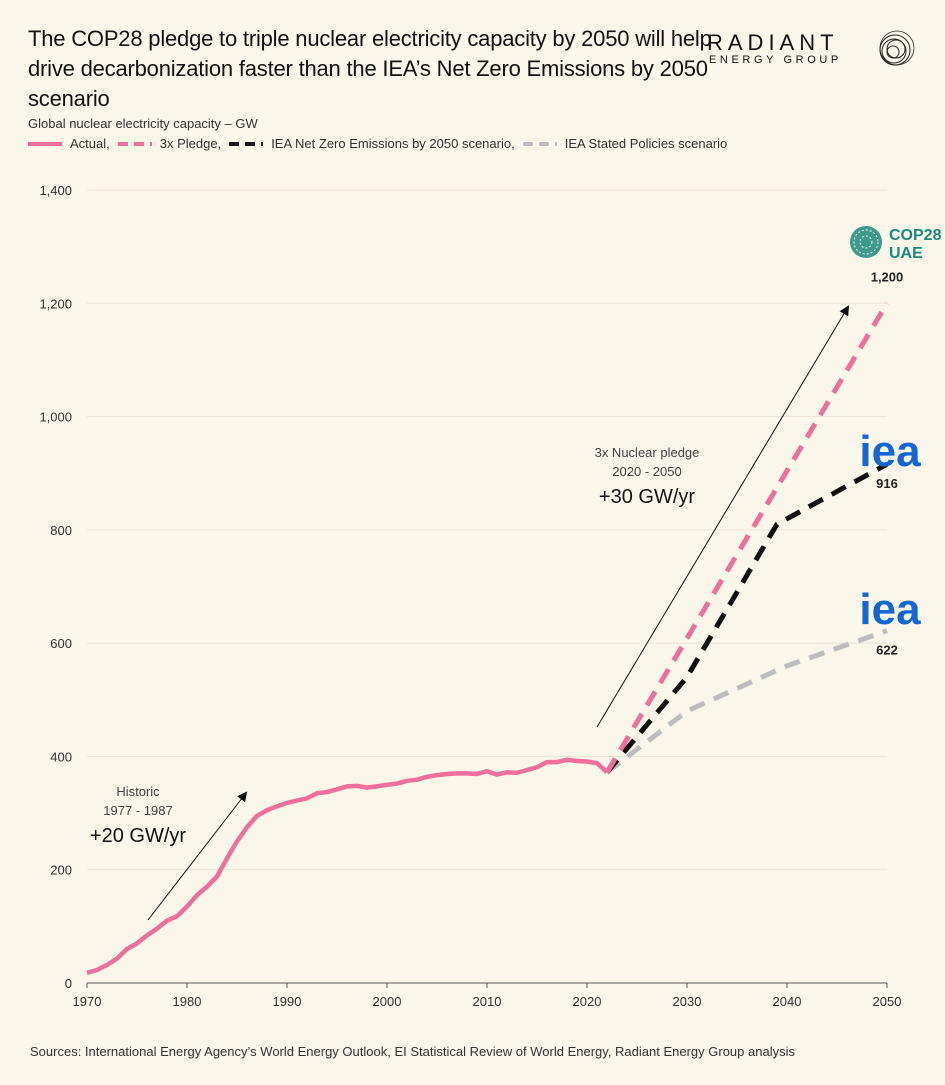  Describe the element at coordinates (347, 866) in the screenshot. I see `series-line-actual` at that location.